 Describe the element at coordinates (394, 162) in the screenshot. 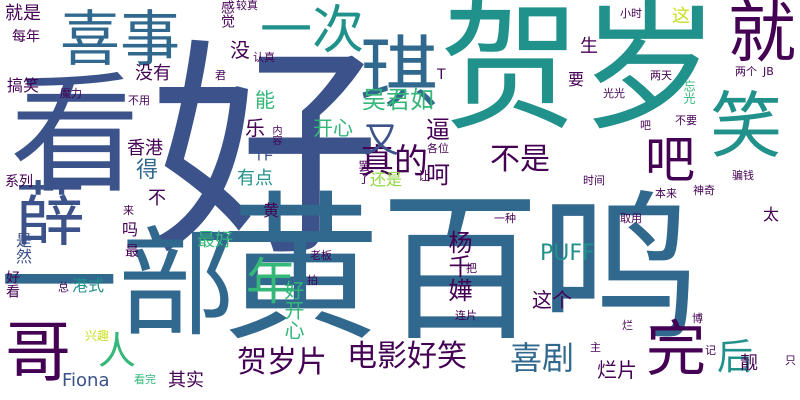

I see `word-zhende: 真的` at that location.